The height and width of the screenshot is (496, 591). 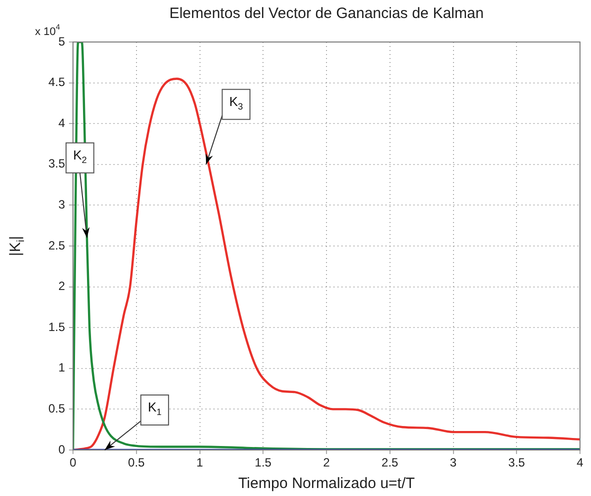 I want to click on chart-title: Elementos del Vector de Ganancias de Kalman, so click(x=326, y=13).